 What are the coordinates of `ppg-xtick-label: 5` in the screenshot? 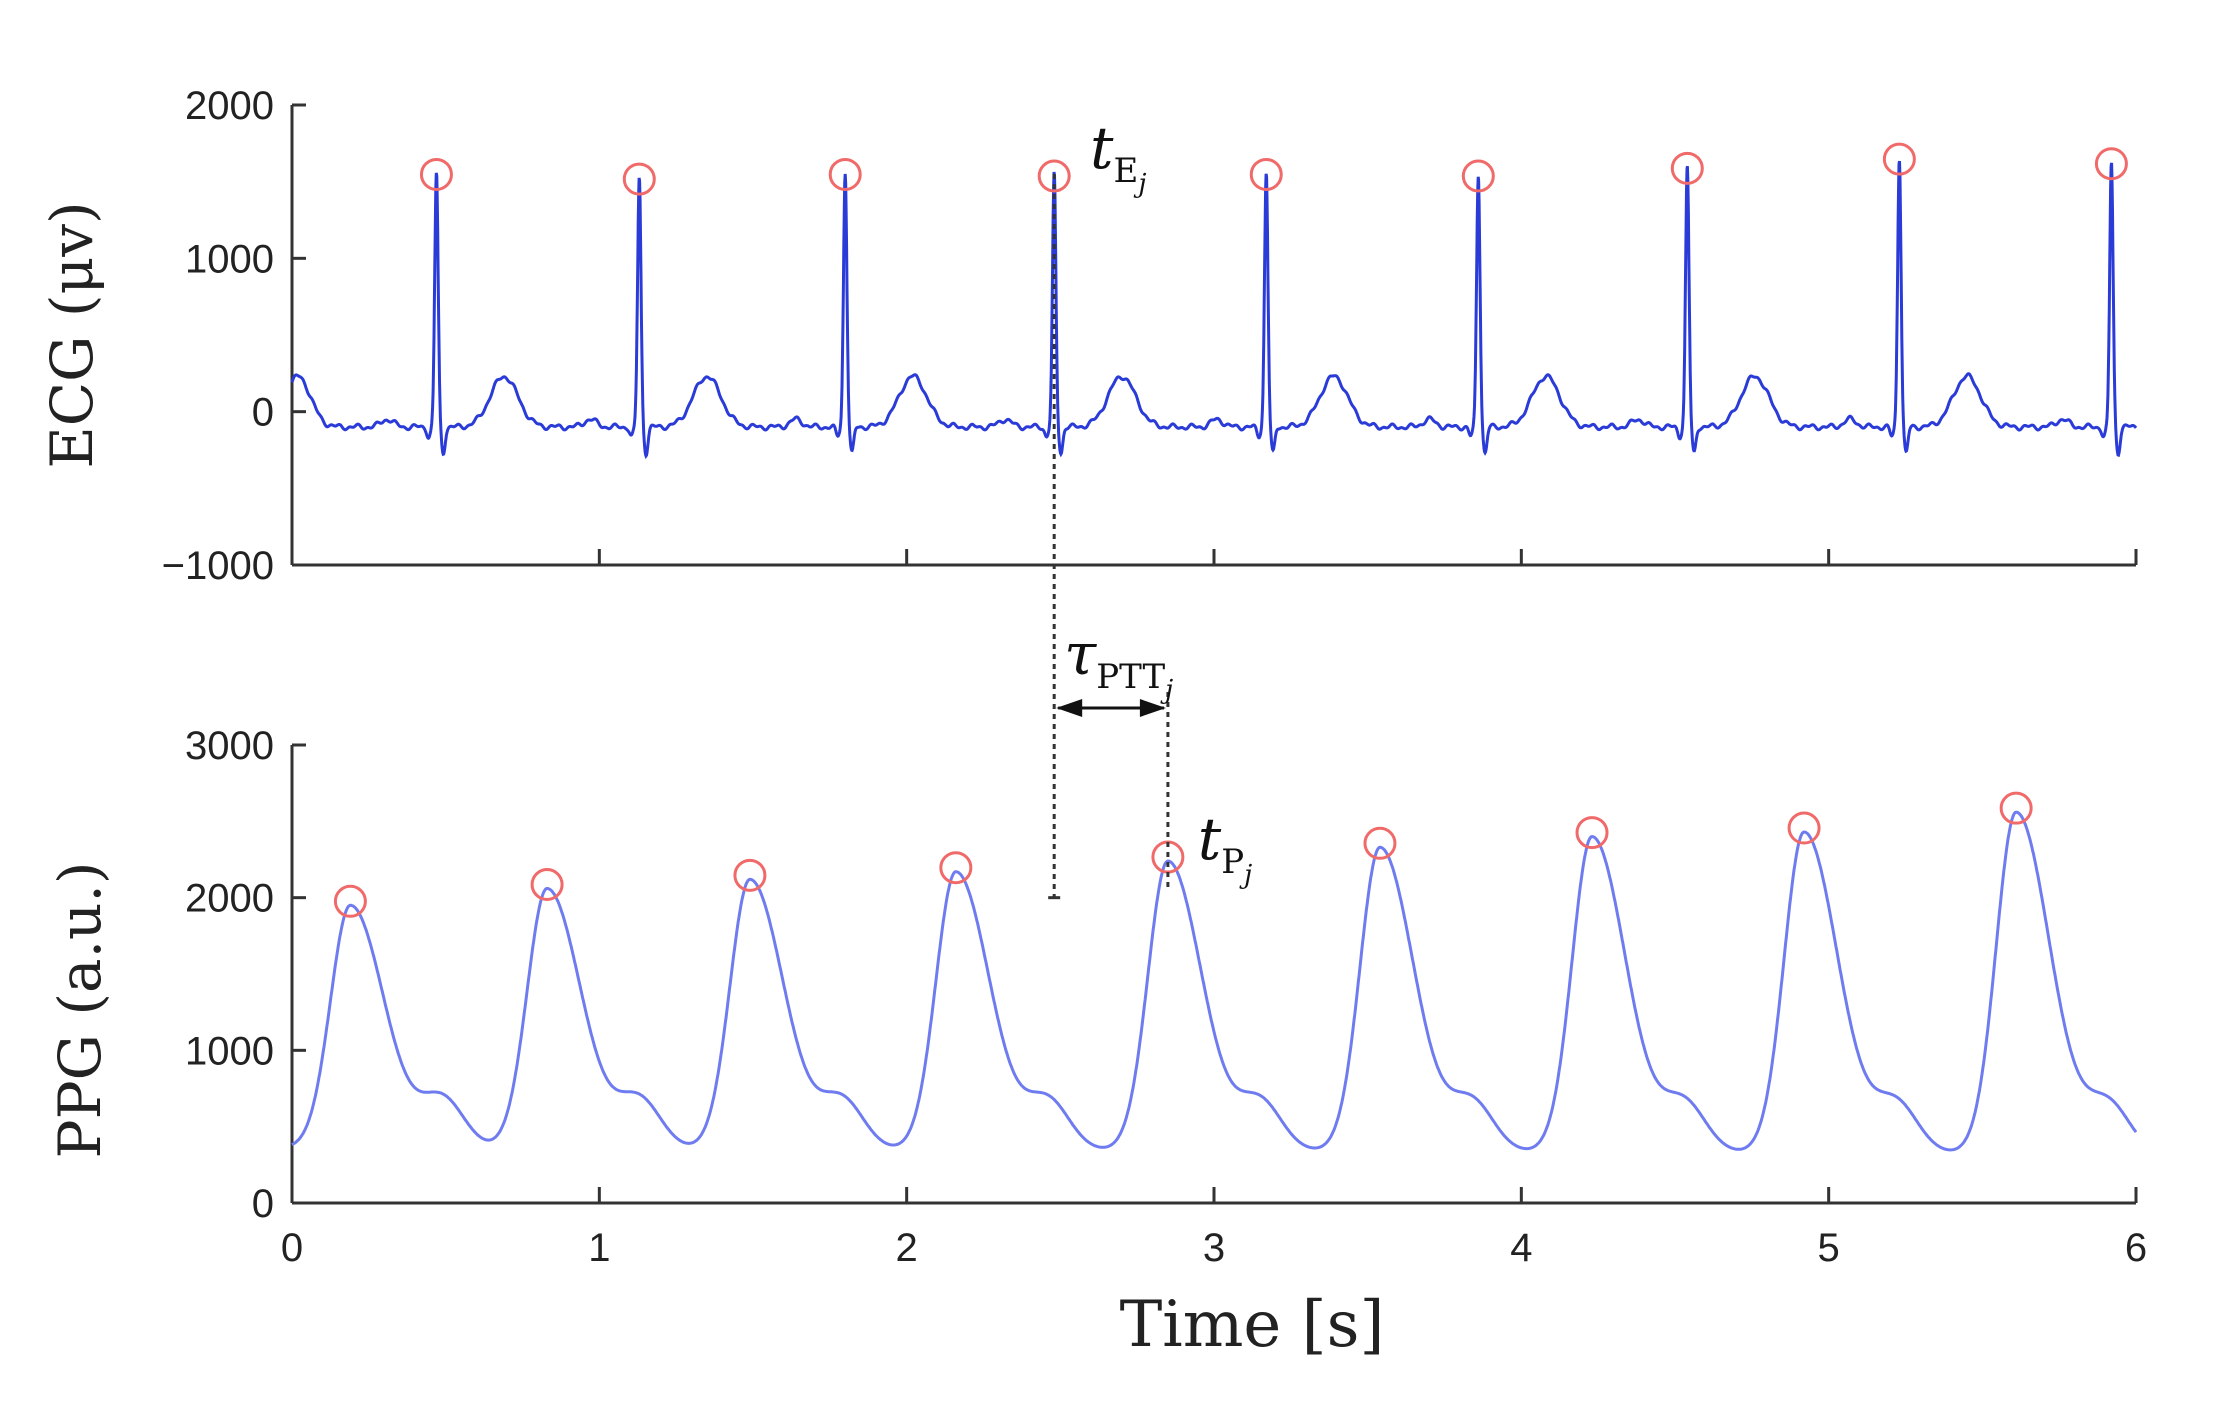 It's located at (1829, 1248).